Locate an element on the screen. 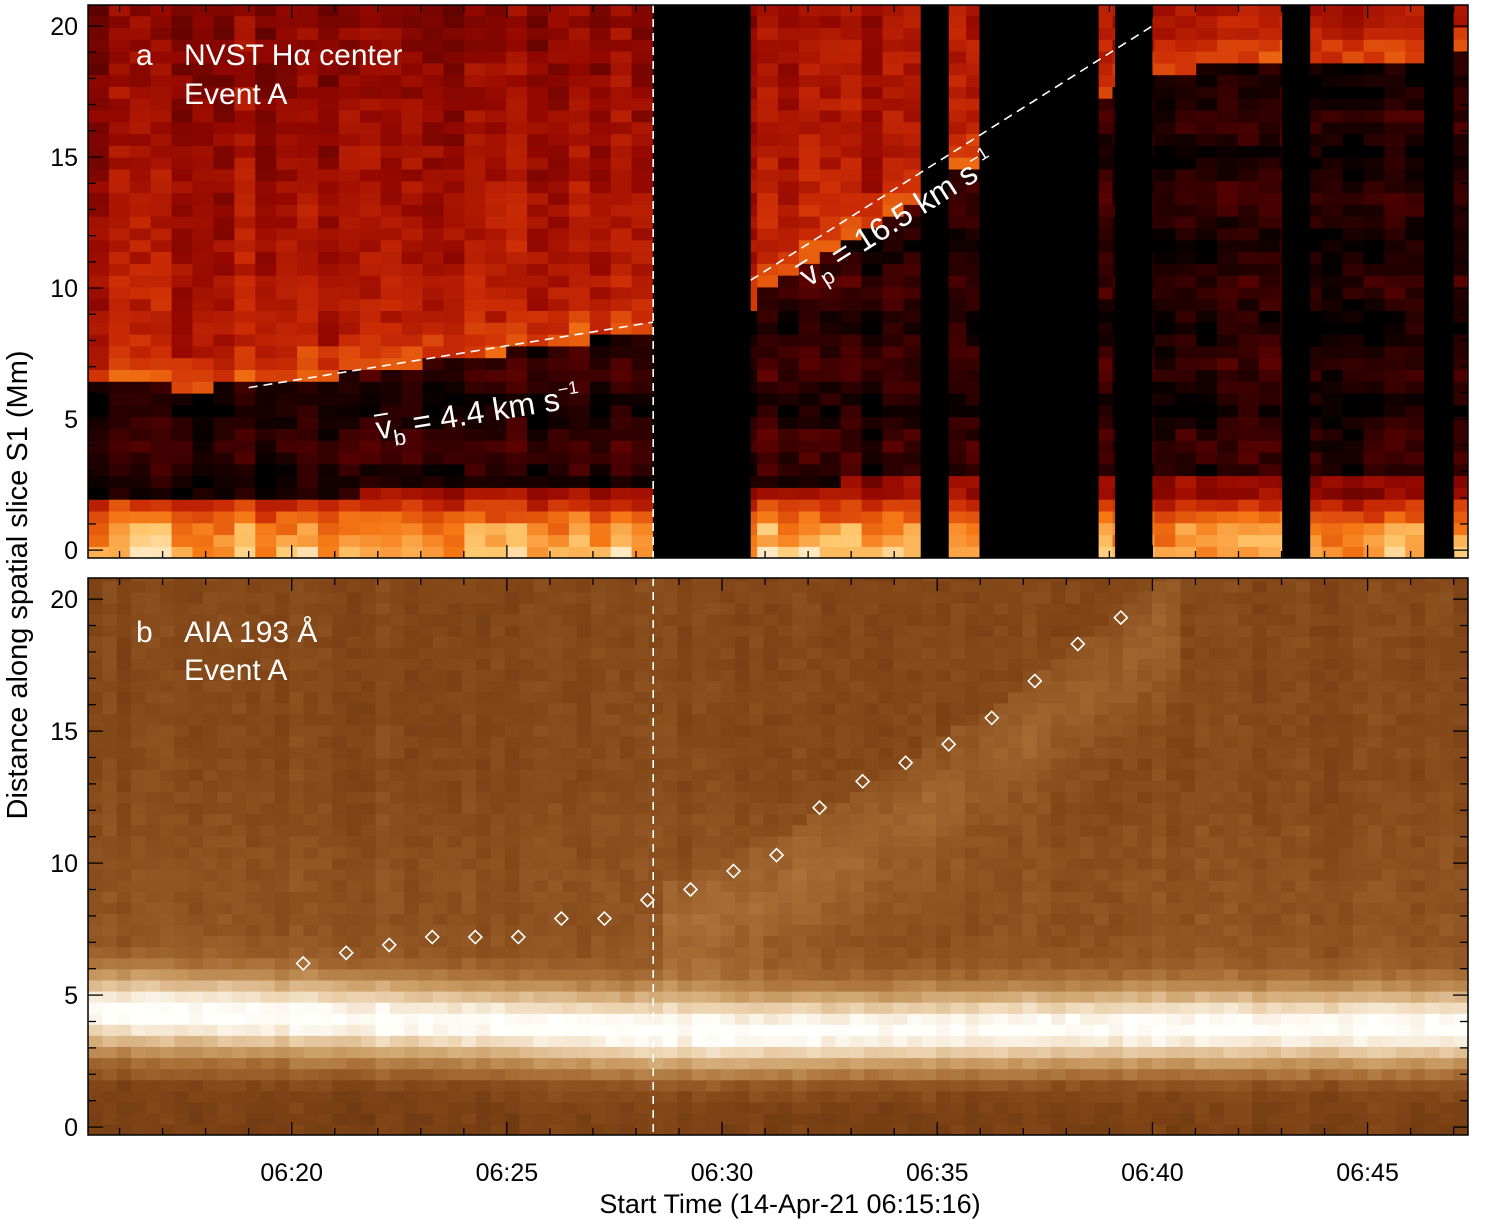 This screenshot has height=1220, width=1497. panel-b-letter: b is located at coordinates (144, 632).